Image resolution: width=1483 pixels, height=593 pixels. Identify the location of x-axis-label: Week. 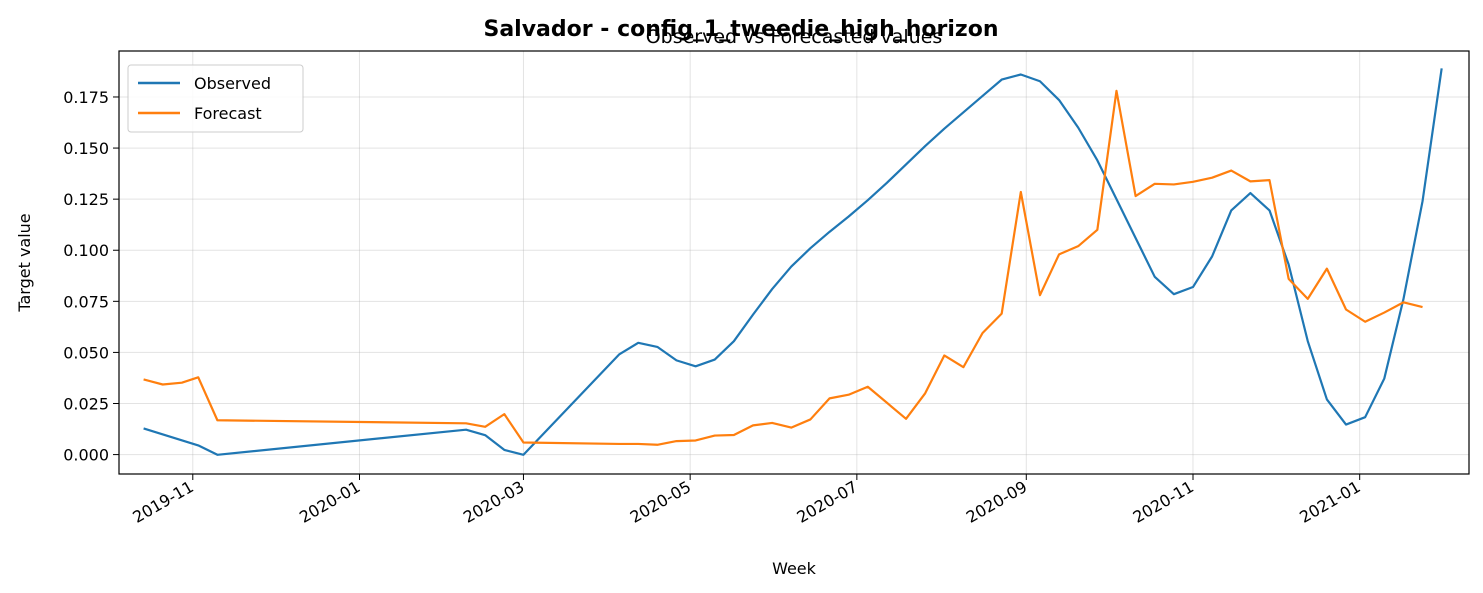
(794, 568).